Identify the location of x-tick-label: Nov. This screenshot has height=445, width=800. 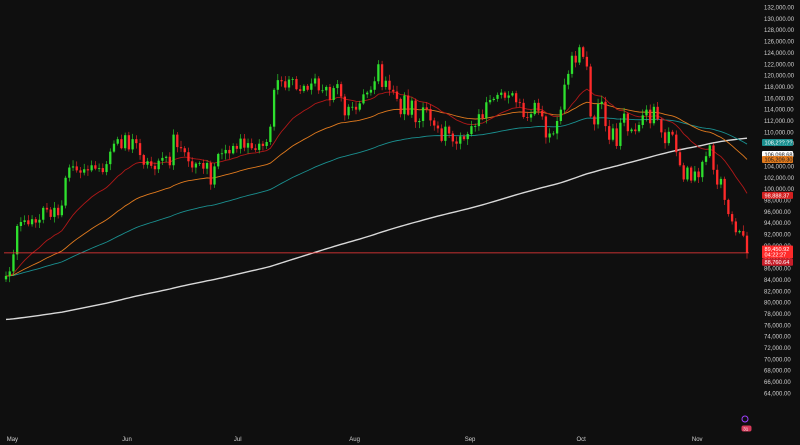
(697, 440).